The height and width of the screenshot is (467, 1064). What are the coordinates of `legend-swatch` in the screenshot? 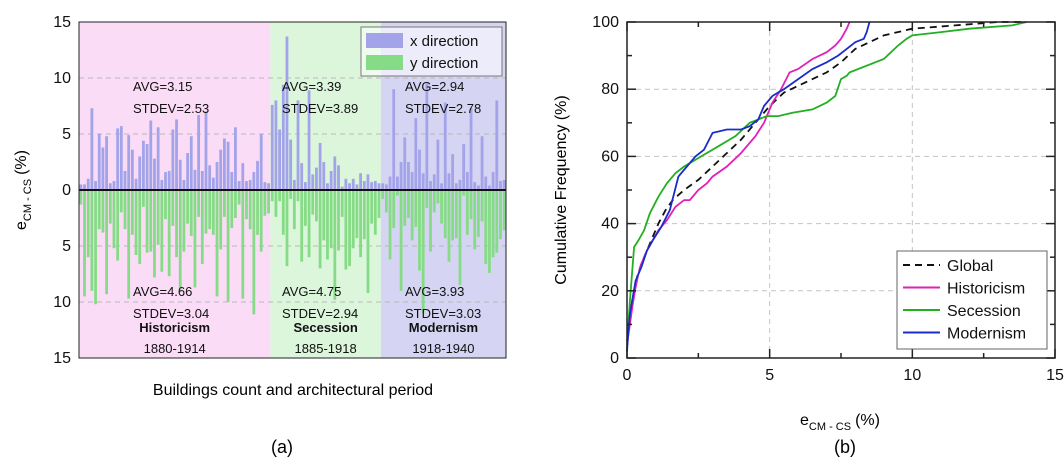 It's located at (384, 62).